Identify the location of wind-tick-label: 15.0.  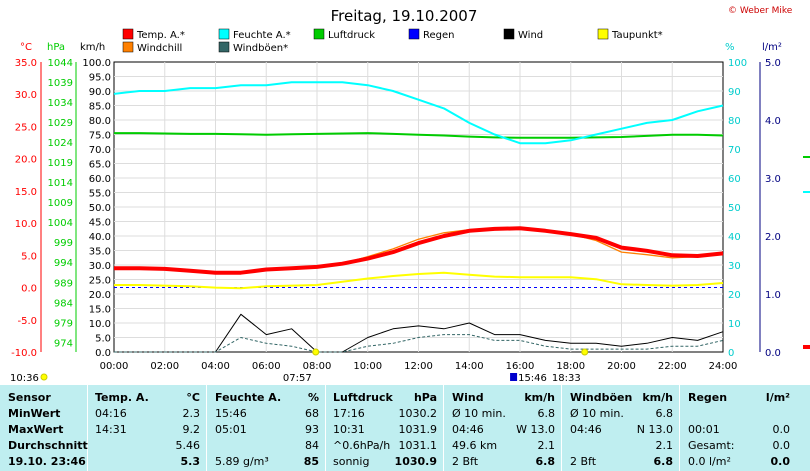
(100, 310).